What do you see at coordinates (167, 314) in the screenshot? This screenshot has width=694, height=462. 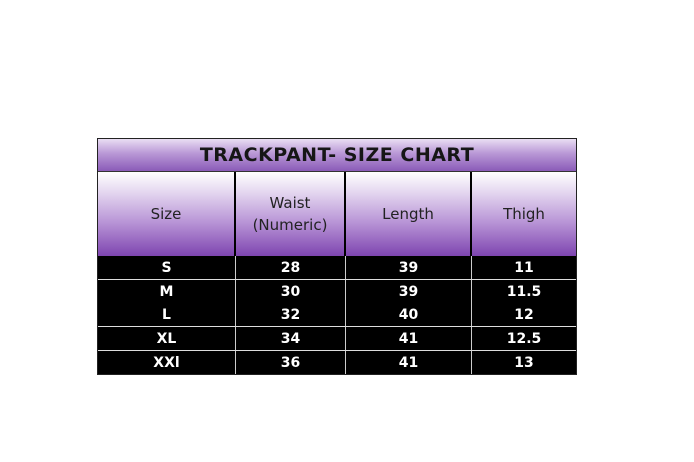 I see `cell-size: L` at bounding box center [167, 314].